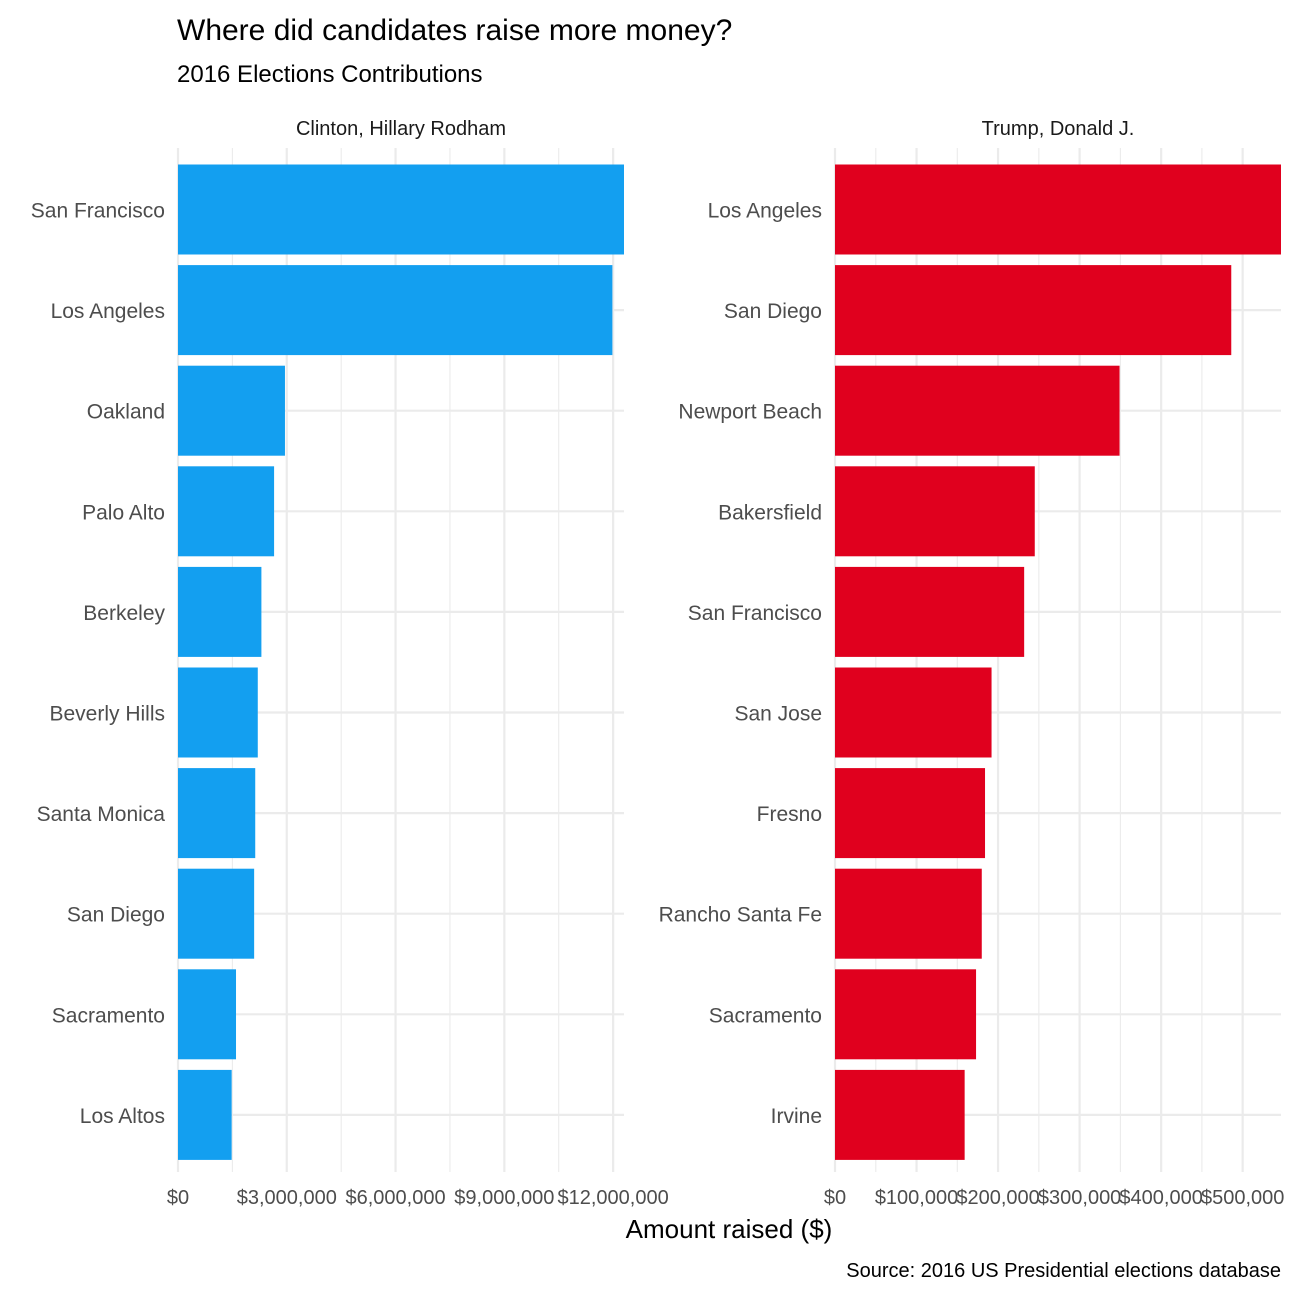 The height and width of the screenshot is (1296, 1296). What do you see at coordinates (126, 412) in the screenshot?
I see `category-label: Oakland` at bounding box center [126, 412].